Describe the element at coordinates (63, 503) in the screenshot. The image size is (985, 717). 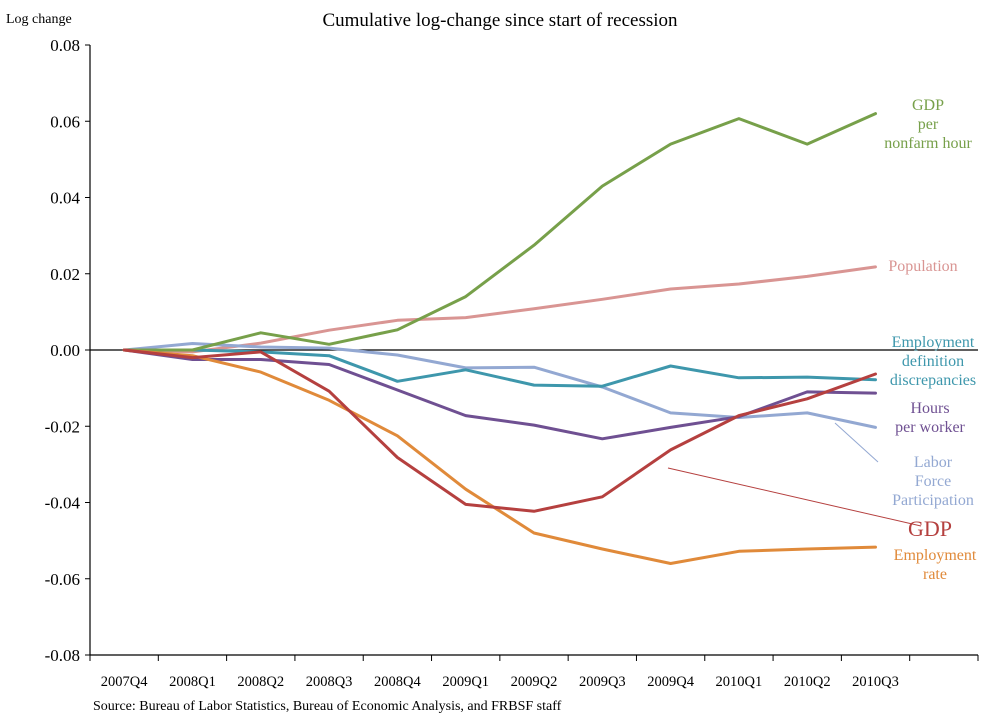
I see `y-tick-label: -0.04` at that location.